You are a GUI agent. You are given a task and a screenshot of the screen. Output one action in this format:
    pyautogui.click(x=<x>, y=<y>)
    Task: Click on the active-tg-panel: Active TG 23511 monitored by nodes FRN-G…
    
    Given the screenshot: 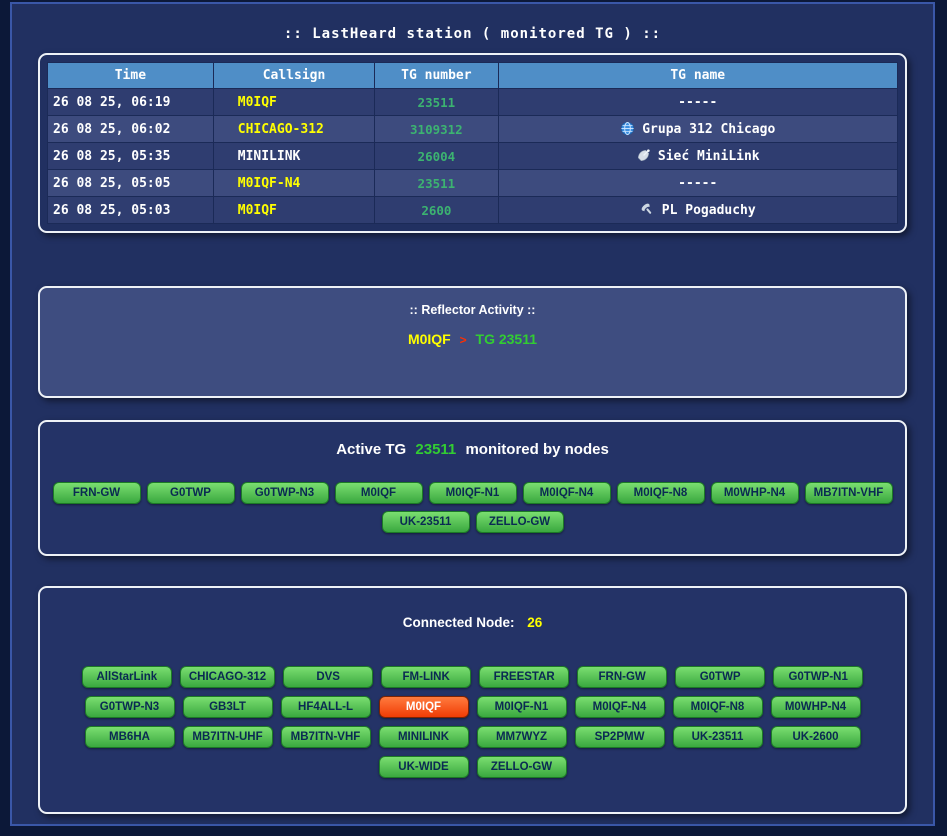 What is the action you would take?
    pyautogui.click(x=472, y=488)
    